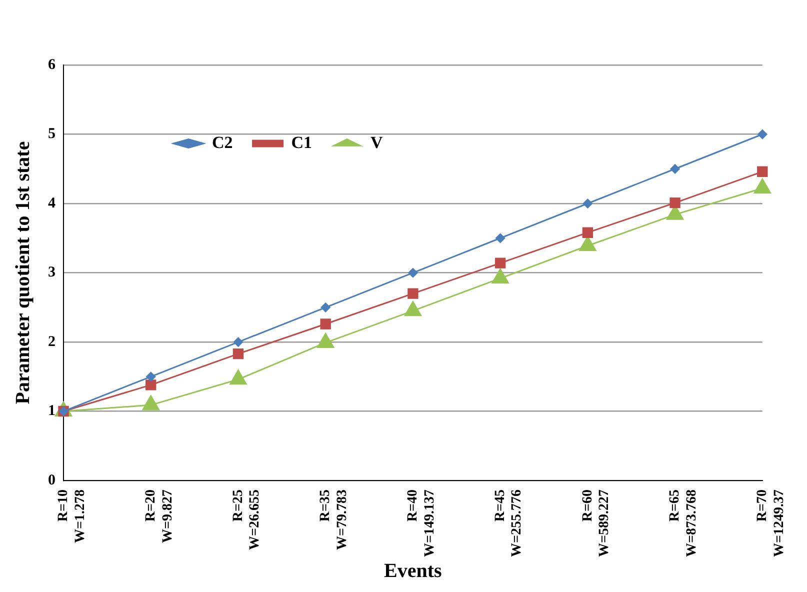  What do you see at coordinates (52, 480) in the screenshot?
I see `y-tick-label: 0` at bounding box center [52, 480].